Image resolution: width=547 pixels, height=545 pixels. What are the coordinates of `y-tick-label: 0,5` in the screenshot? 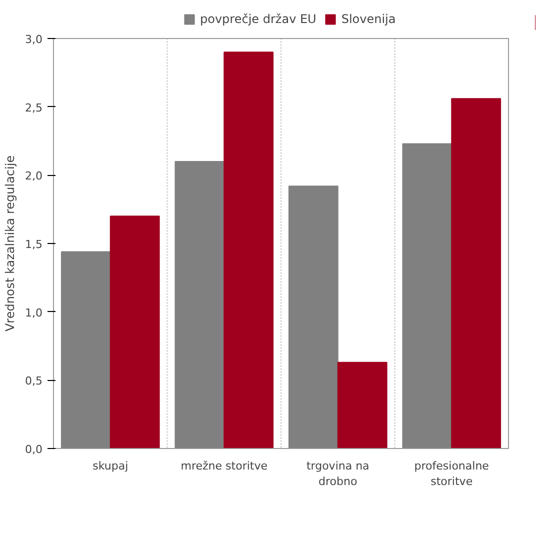 It's located at (34, 381).